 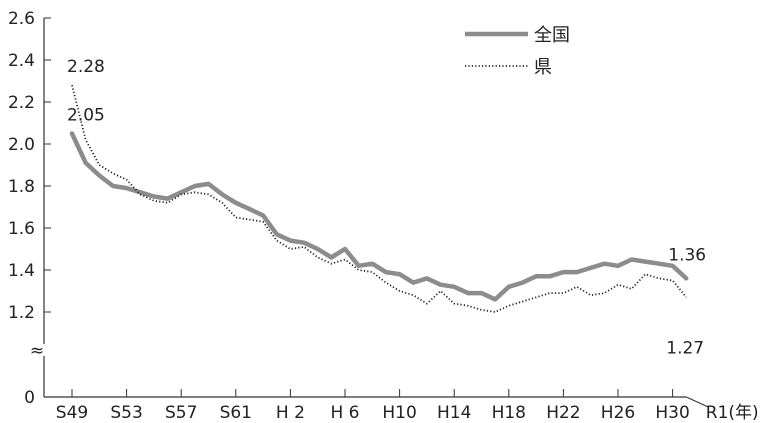 What do you see at coordinates (732, 413) in the screenshot?
I see `x-tick-label: R1(年)` at bounding box center [732, 413].